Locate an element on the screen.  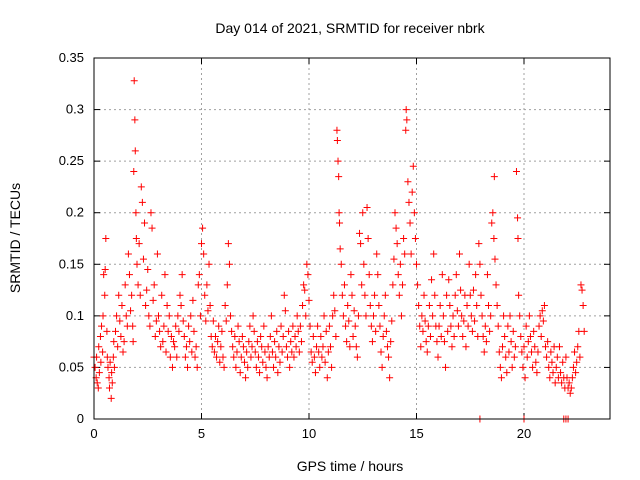
x-tick-label: 0 is located at coordinates (93, 433).